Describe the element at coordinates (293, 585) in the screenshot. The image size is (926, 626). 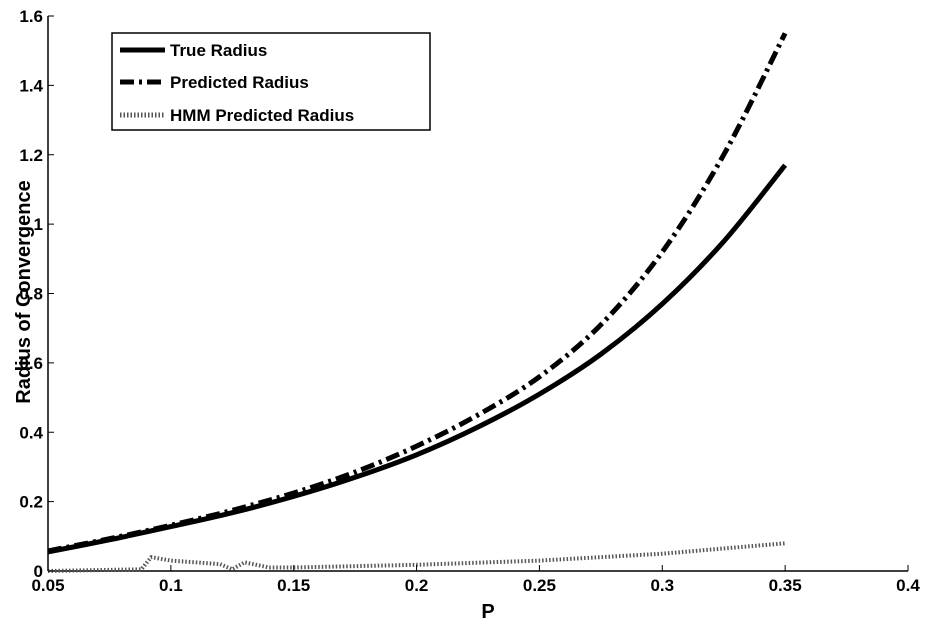
I see `x-tick-label: 0.15` at that location.